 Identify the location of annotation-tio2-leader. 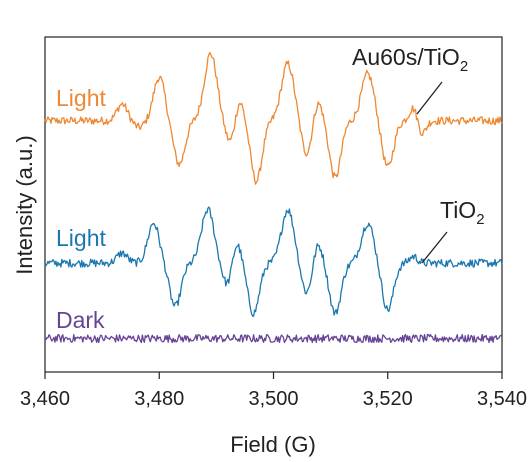
(434, 247).